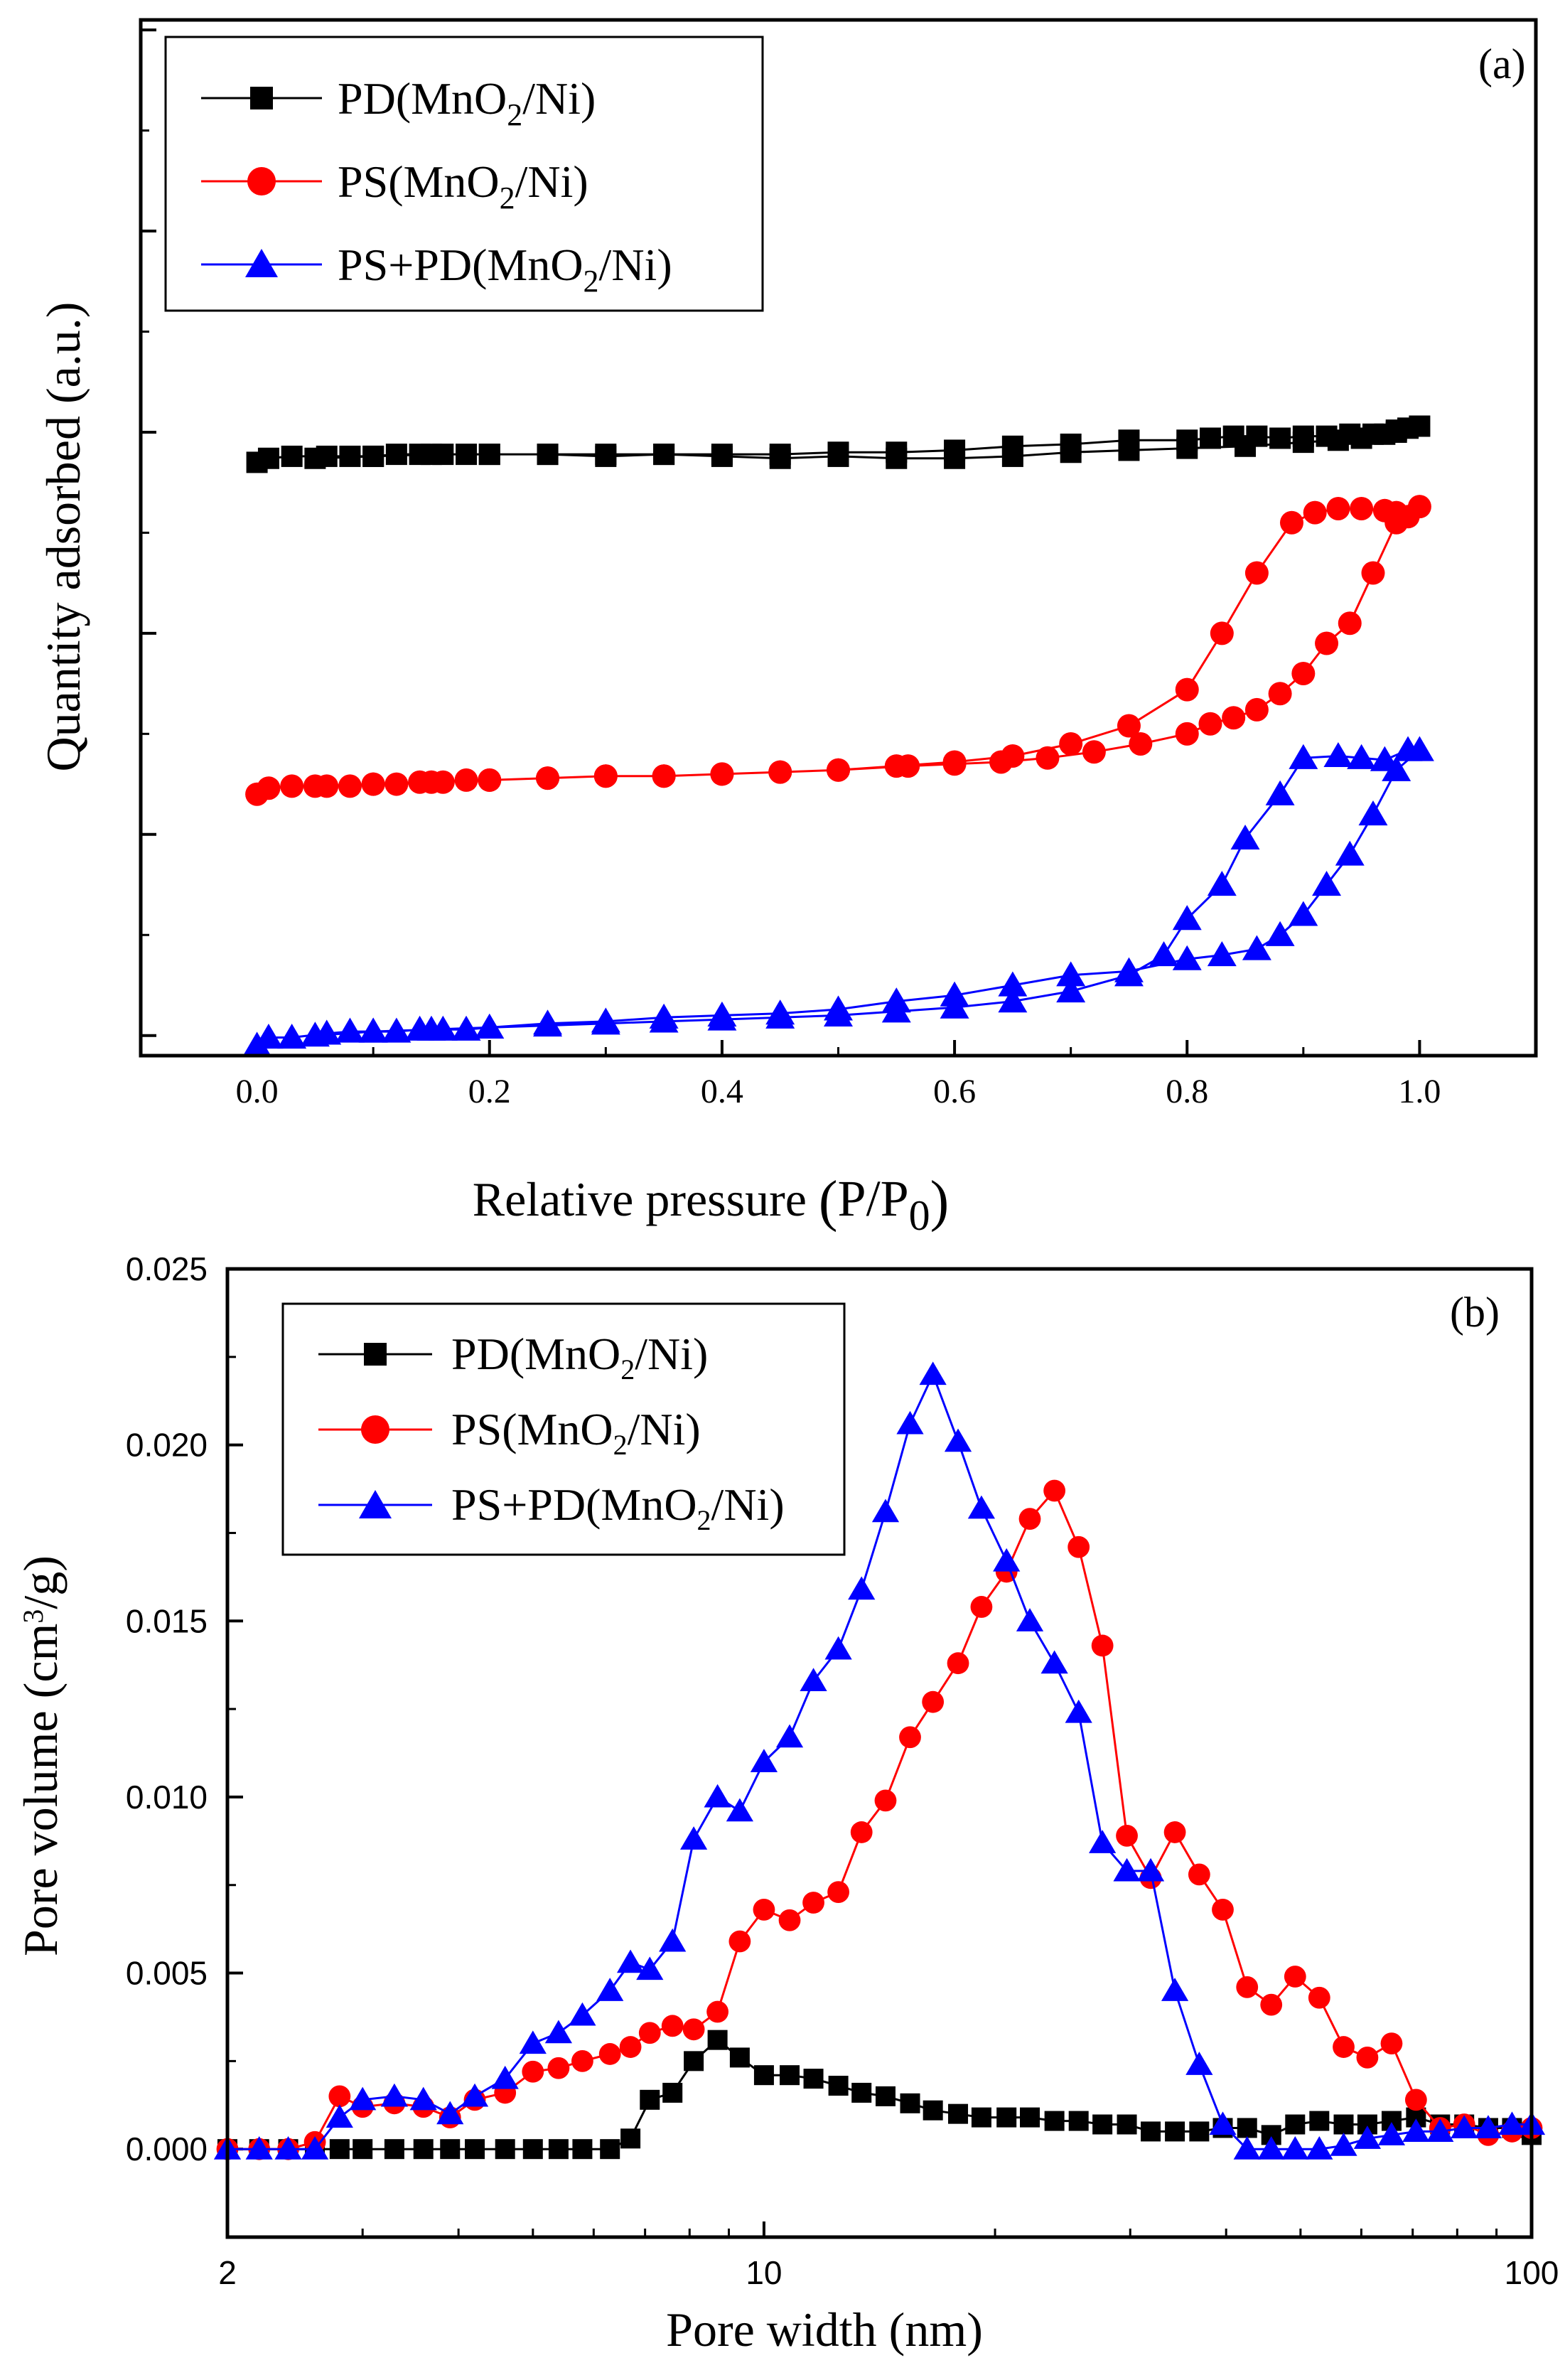 The width and height of the screenshot is (1565, 2380). I want to click on x-tick-label: 1.0, so click(1419, 1091).